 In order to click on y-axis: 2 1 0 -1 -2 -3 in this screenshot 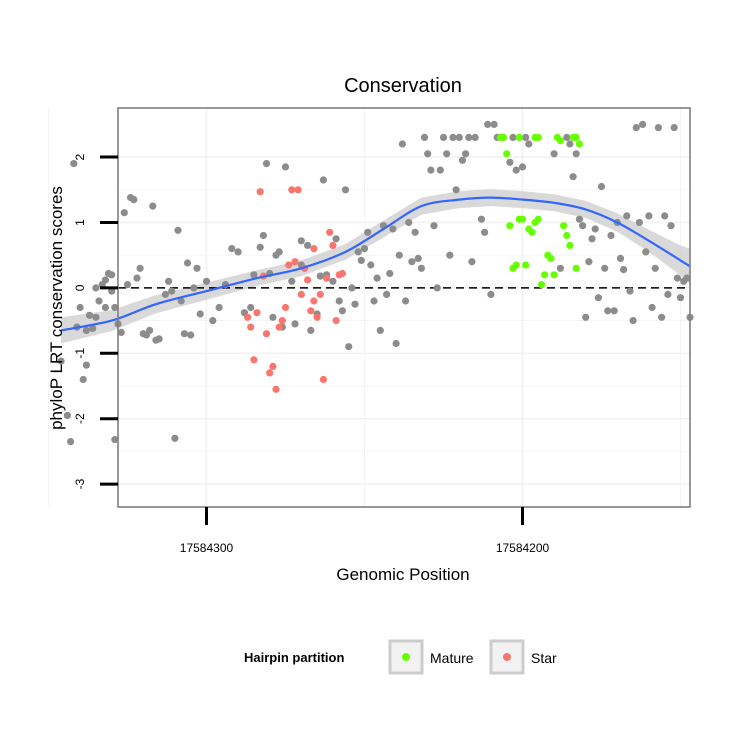, I will do `click(95, 321)`.